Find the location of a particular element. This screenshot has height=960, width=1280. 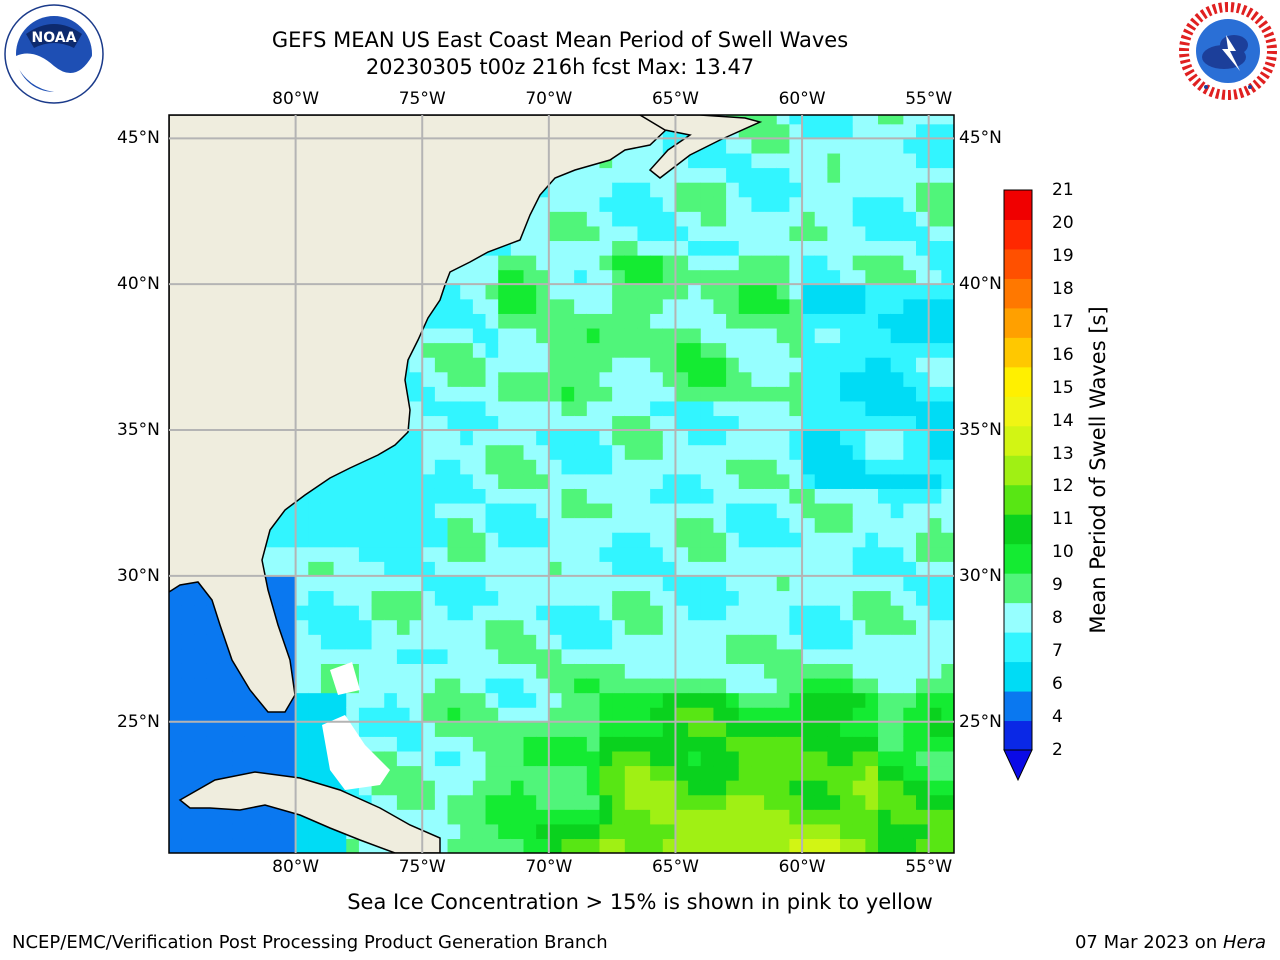

colorbar-tick-label: 16 is located at coordinates (1063, 354).